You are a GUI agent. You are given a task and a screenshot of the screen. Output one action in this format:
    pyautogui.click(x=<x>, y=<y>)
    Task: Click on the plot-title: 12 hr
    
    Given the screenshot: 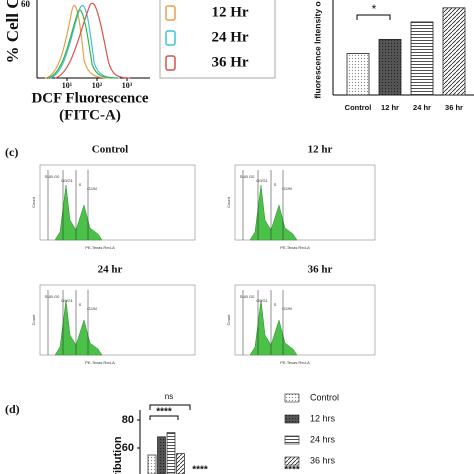 What is the action you would take?
    pyautogui.click(x=320, y=150)
    